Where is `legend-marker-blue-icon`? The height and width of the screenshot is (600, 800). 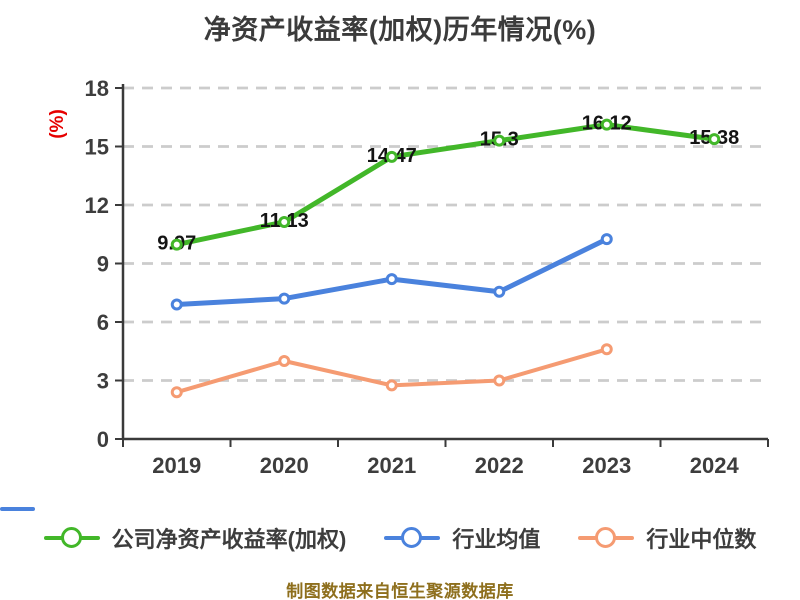
legend-marker-blue-icon is located at coordinates (412, 538).